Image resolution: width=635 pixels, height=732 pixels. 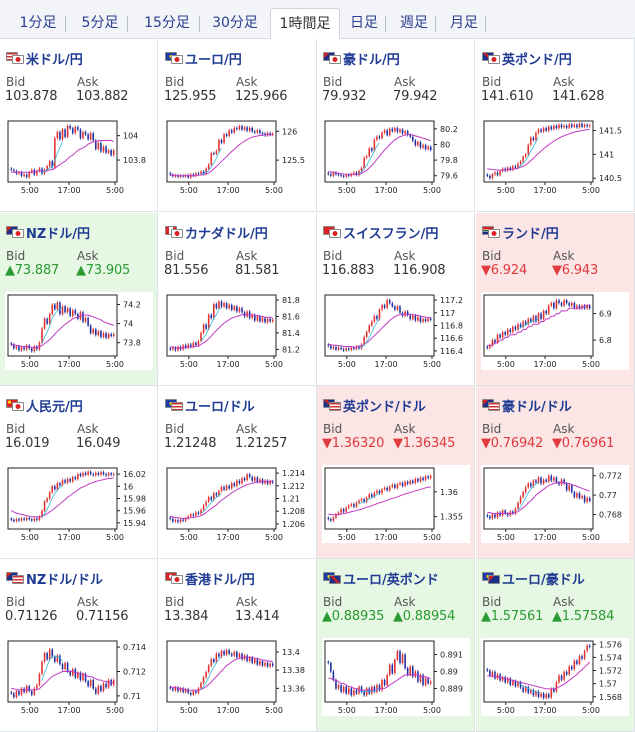 What do you see at coordinates (520, 232) in the screenshot?
I see `pair-title-link: ランド/円` at bounding box center [520, 232].